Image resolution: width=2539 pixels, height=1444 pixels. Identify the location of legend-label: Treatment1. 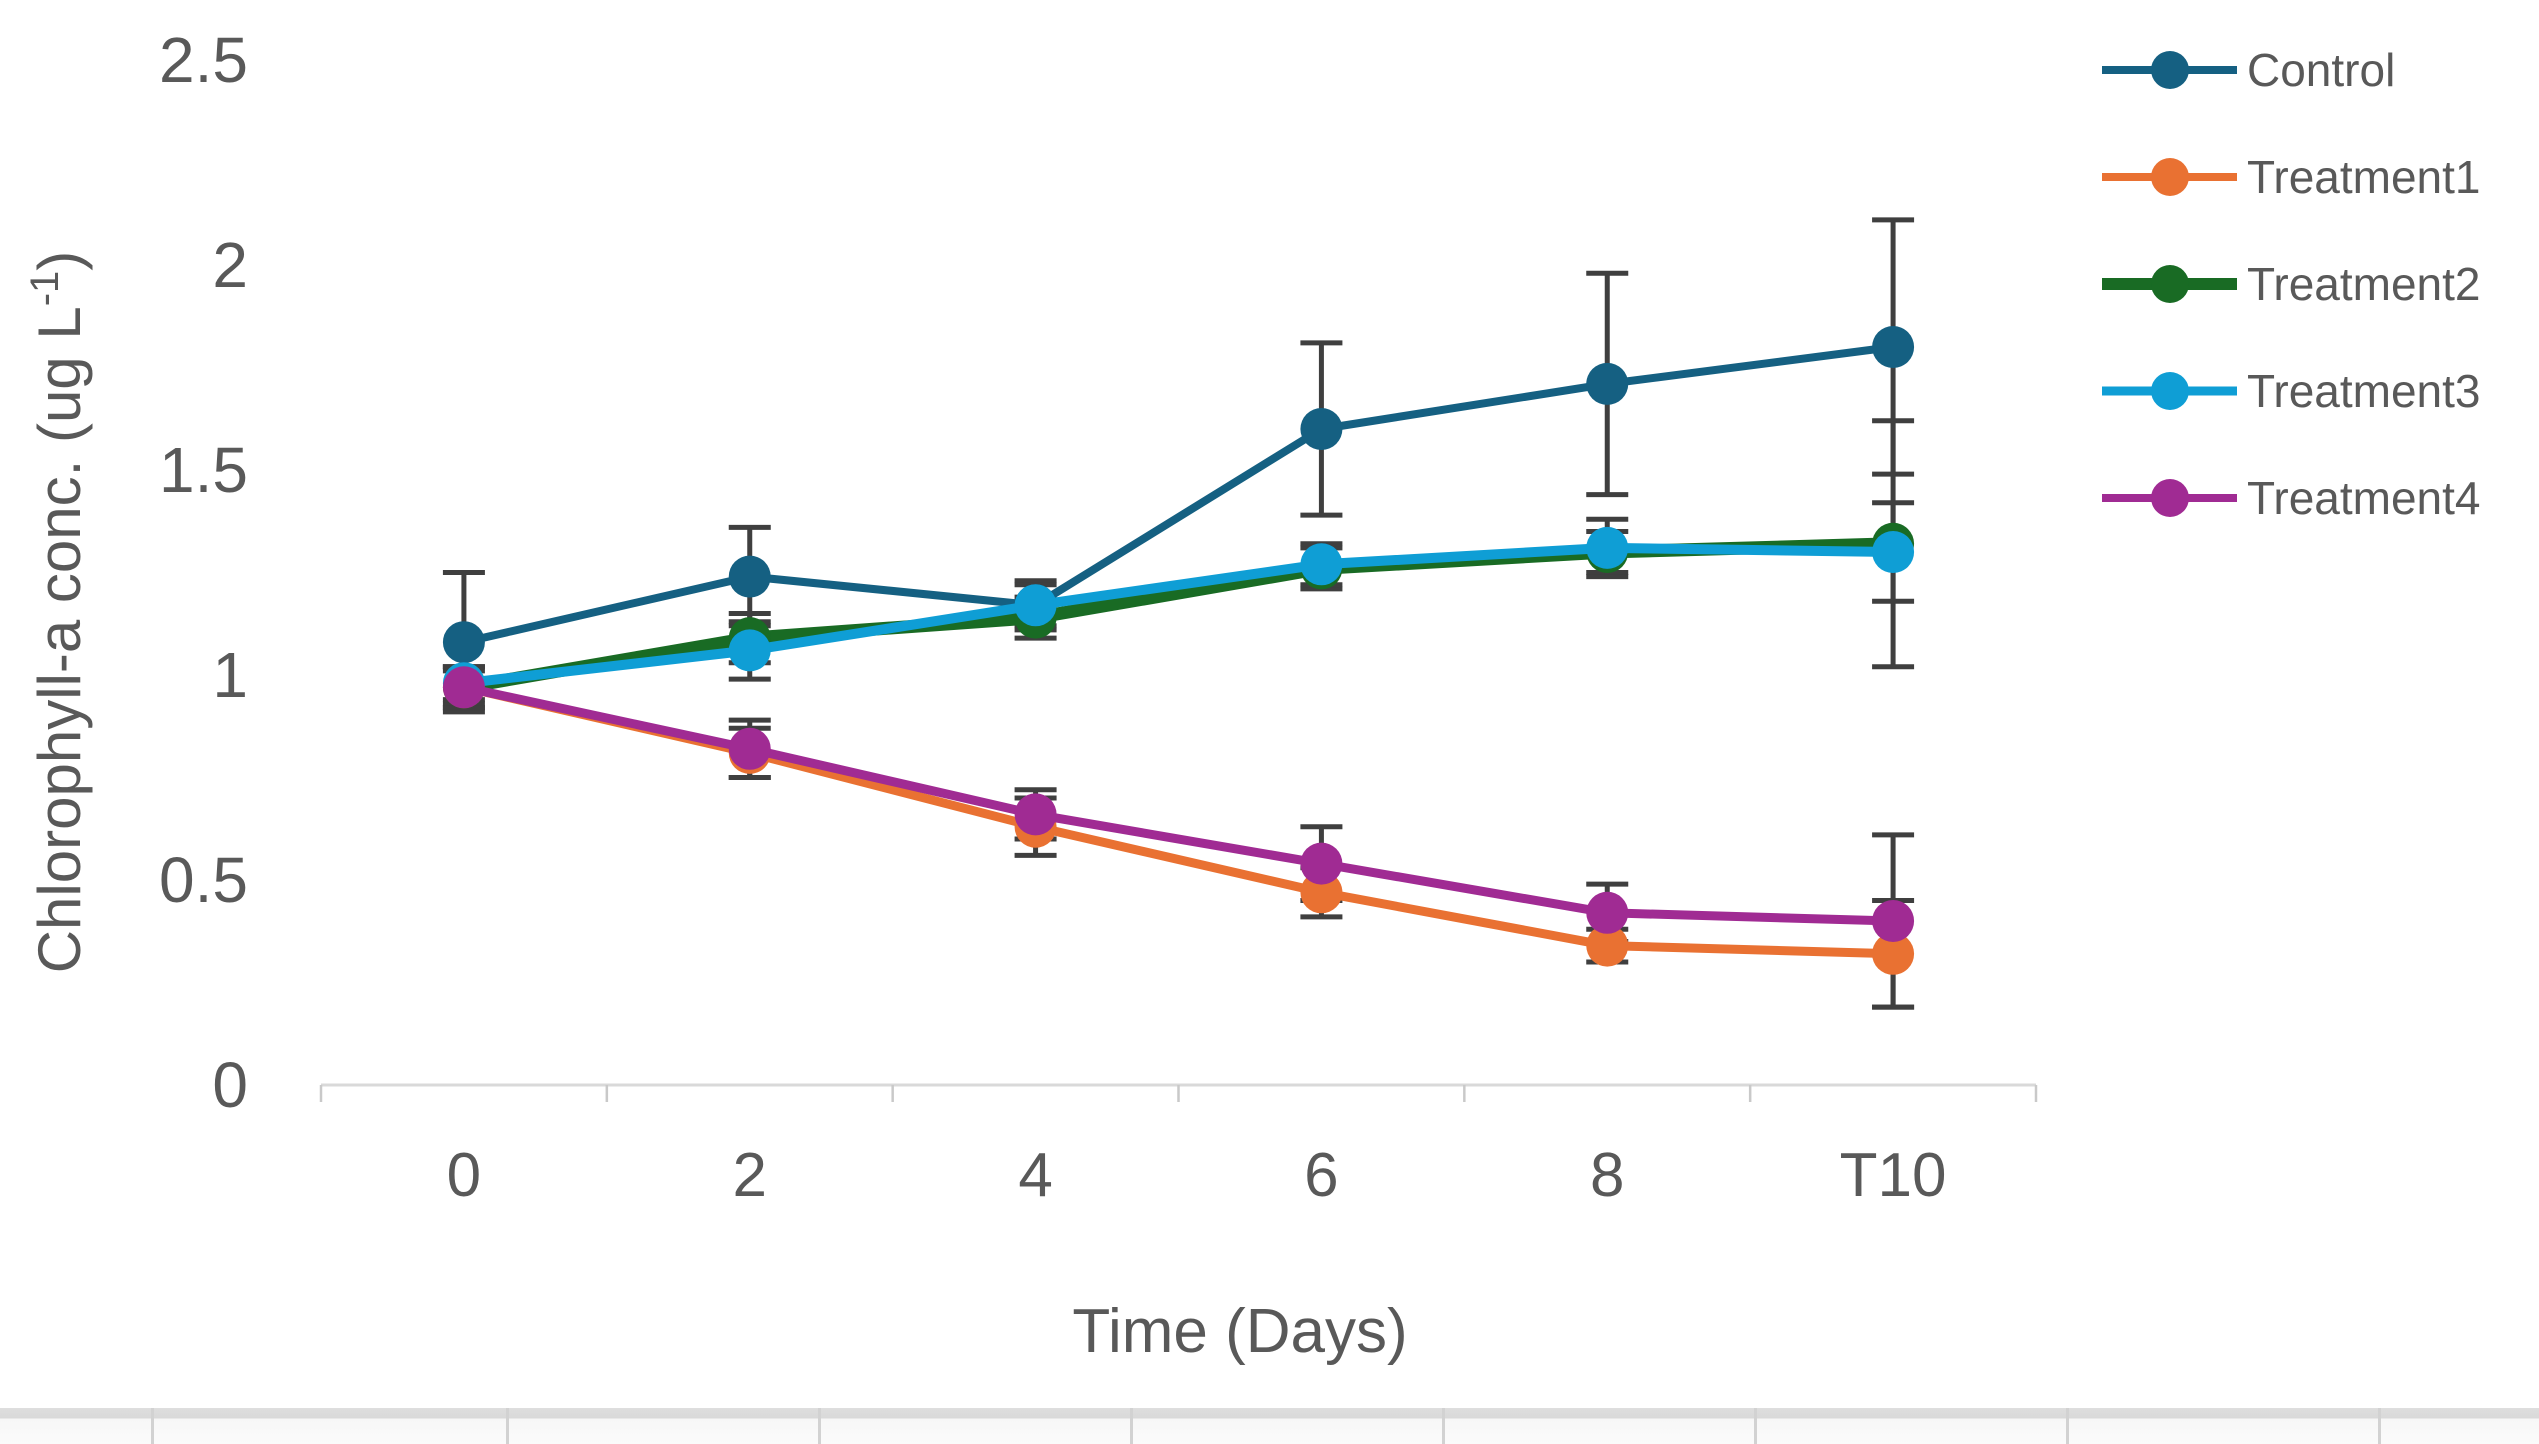
(2364, 177).